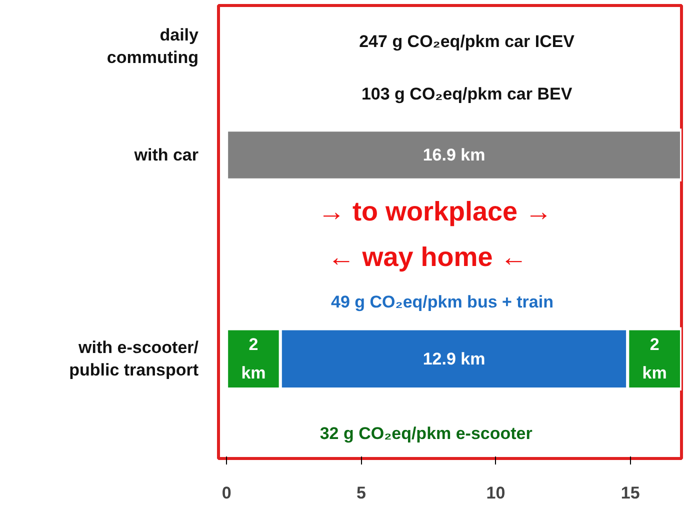 This screenshot has width=685, height=516. Describe the element at coordinates (166, 154) in the screenshot. I see `y-tick-label: with car` at that location.